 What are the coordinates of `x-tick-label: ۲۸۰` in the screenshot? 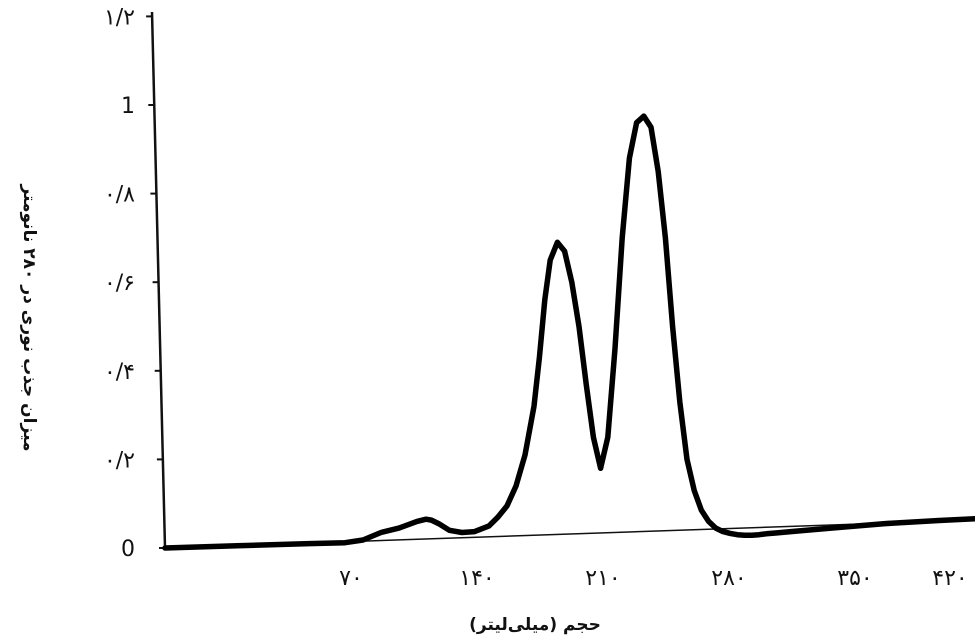 It's located at (728, 578).